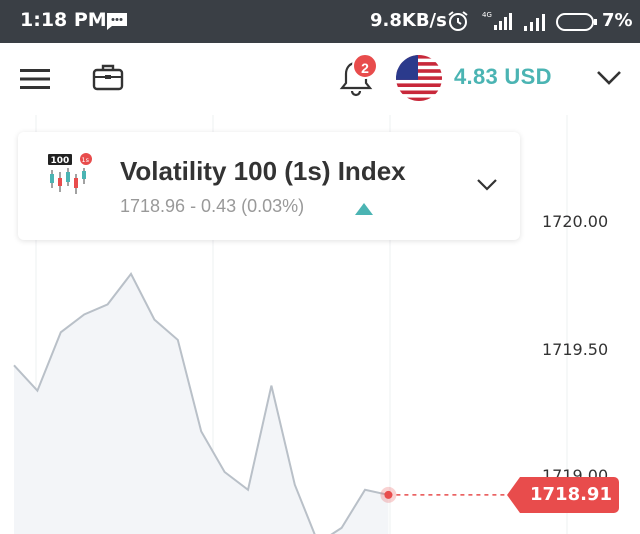 This screenshot has width=640, height=534. Describe the element at coordinates (60, 161) in the screenshot. I see `icon-label: 100` at that location.